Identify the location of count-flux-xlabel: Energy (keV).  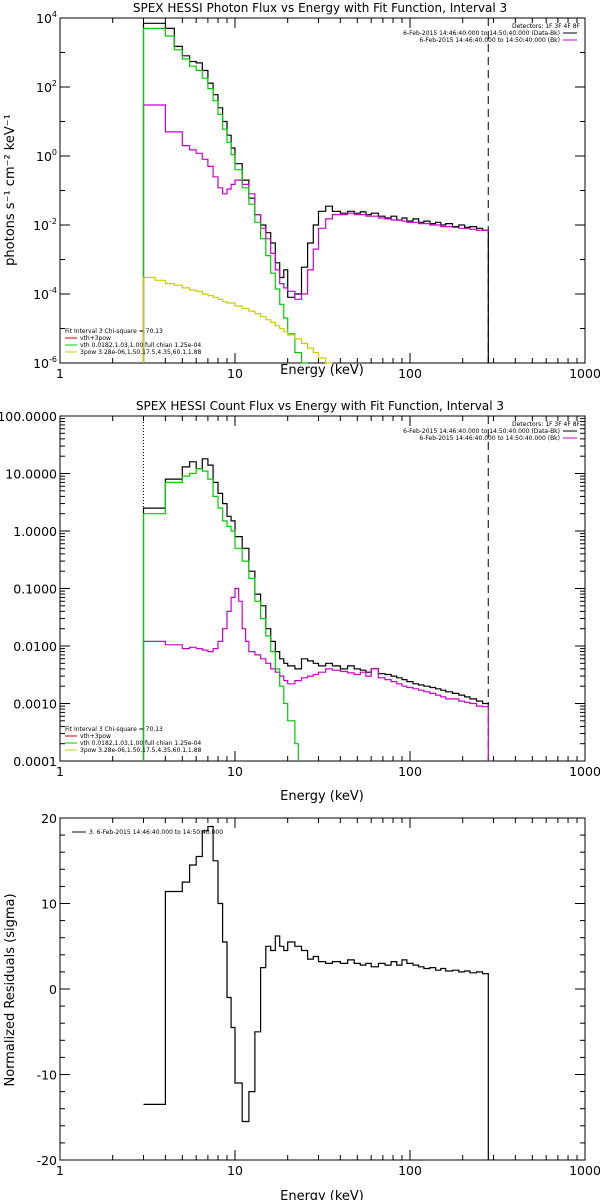
(322, 796).